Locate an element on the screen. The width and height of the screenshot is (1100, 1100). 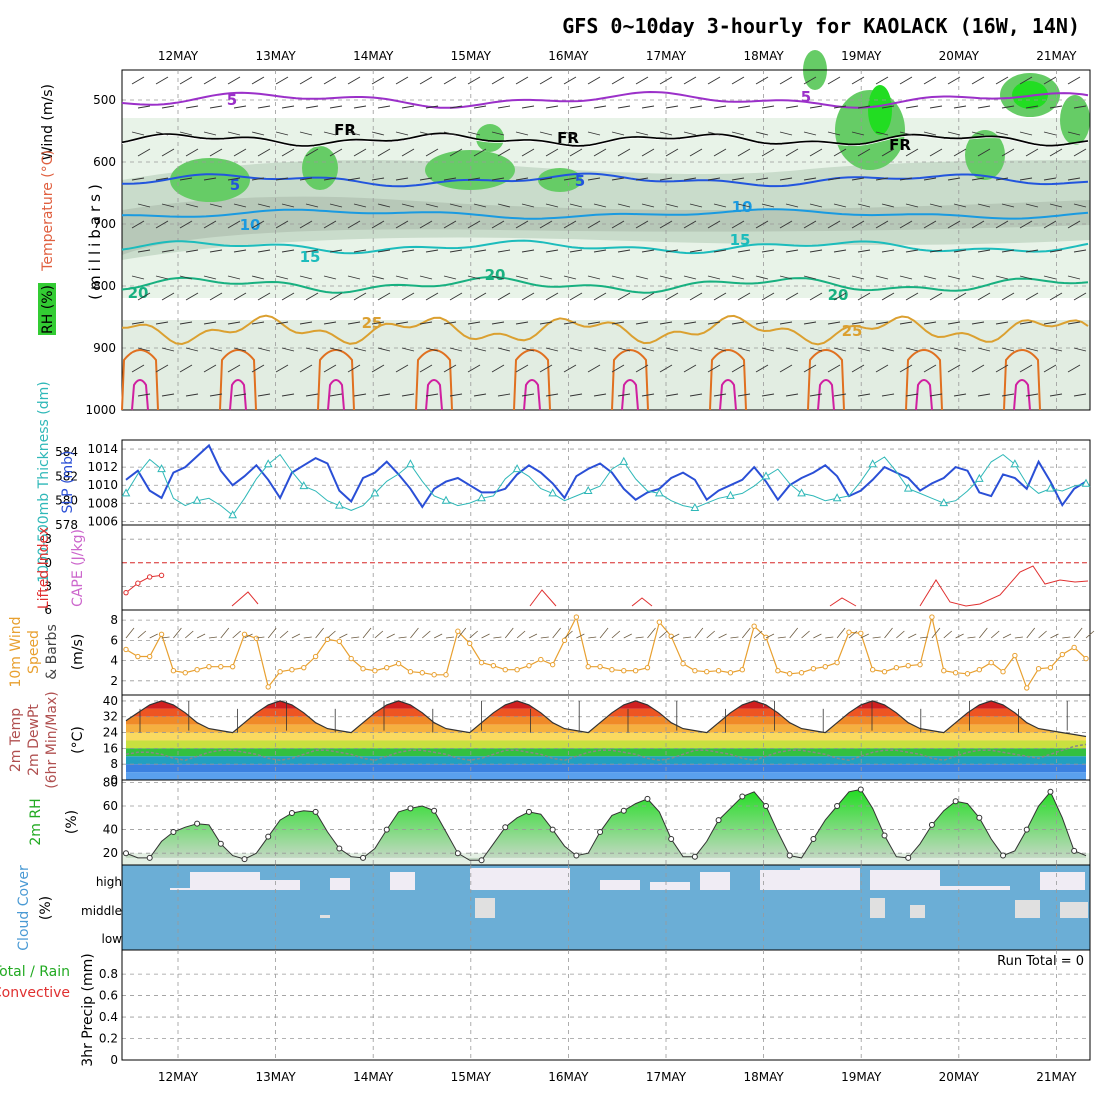
cape-frame is located at coordinates (606, 567).